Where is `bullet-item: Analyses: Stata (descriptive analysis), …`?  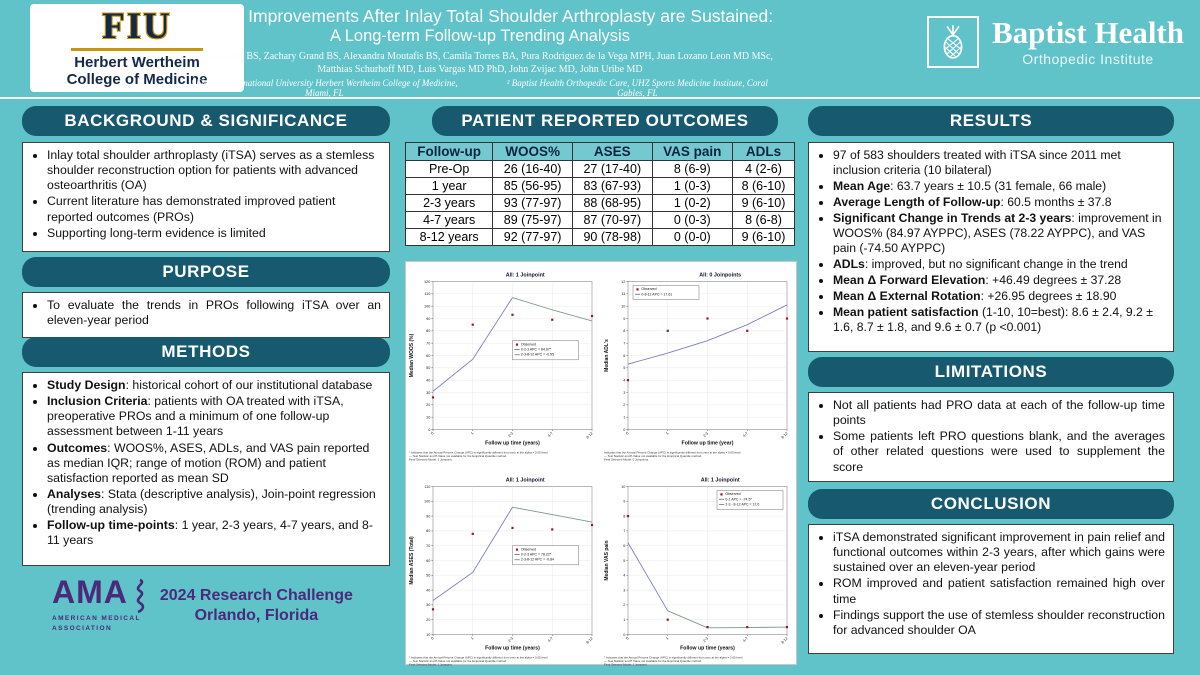 bullet-item: Analyses: Stata (descriptive analysis), … is located at coordinates (214, 502).